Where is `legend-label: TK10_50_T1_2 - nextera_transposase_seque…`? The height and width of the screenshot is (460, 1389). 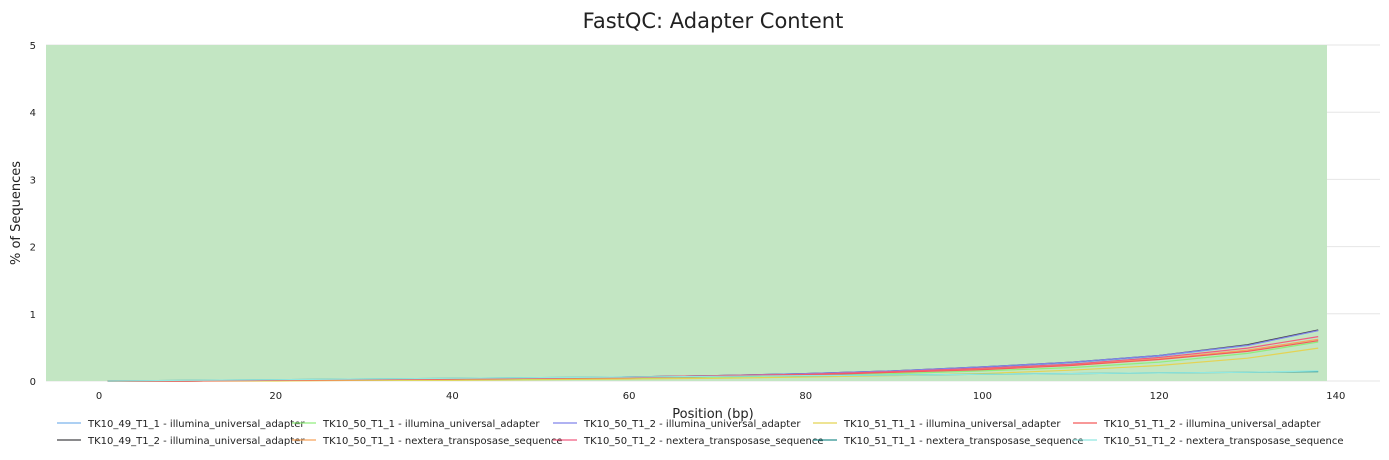
legend-label: TK10_50_T1_2 - nextera_transposase_seque… is located at coordinates (703, 441).